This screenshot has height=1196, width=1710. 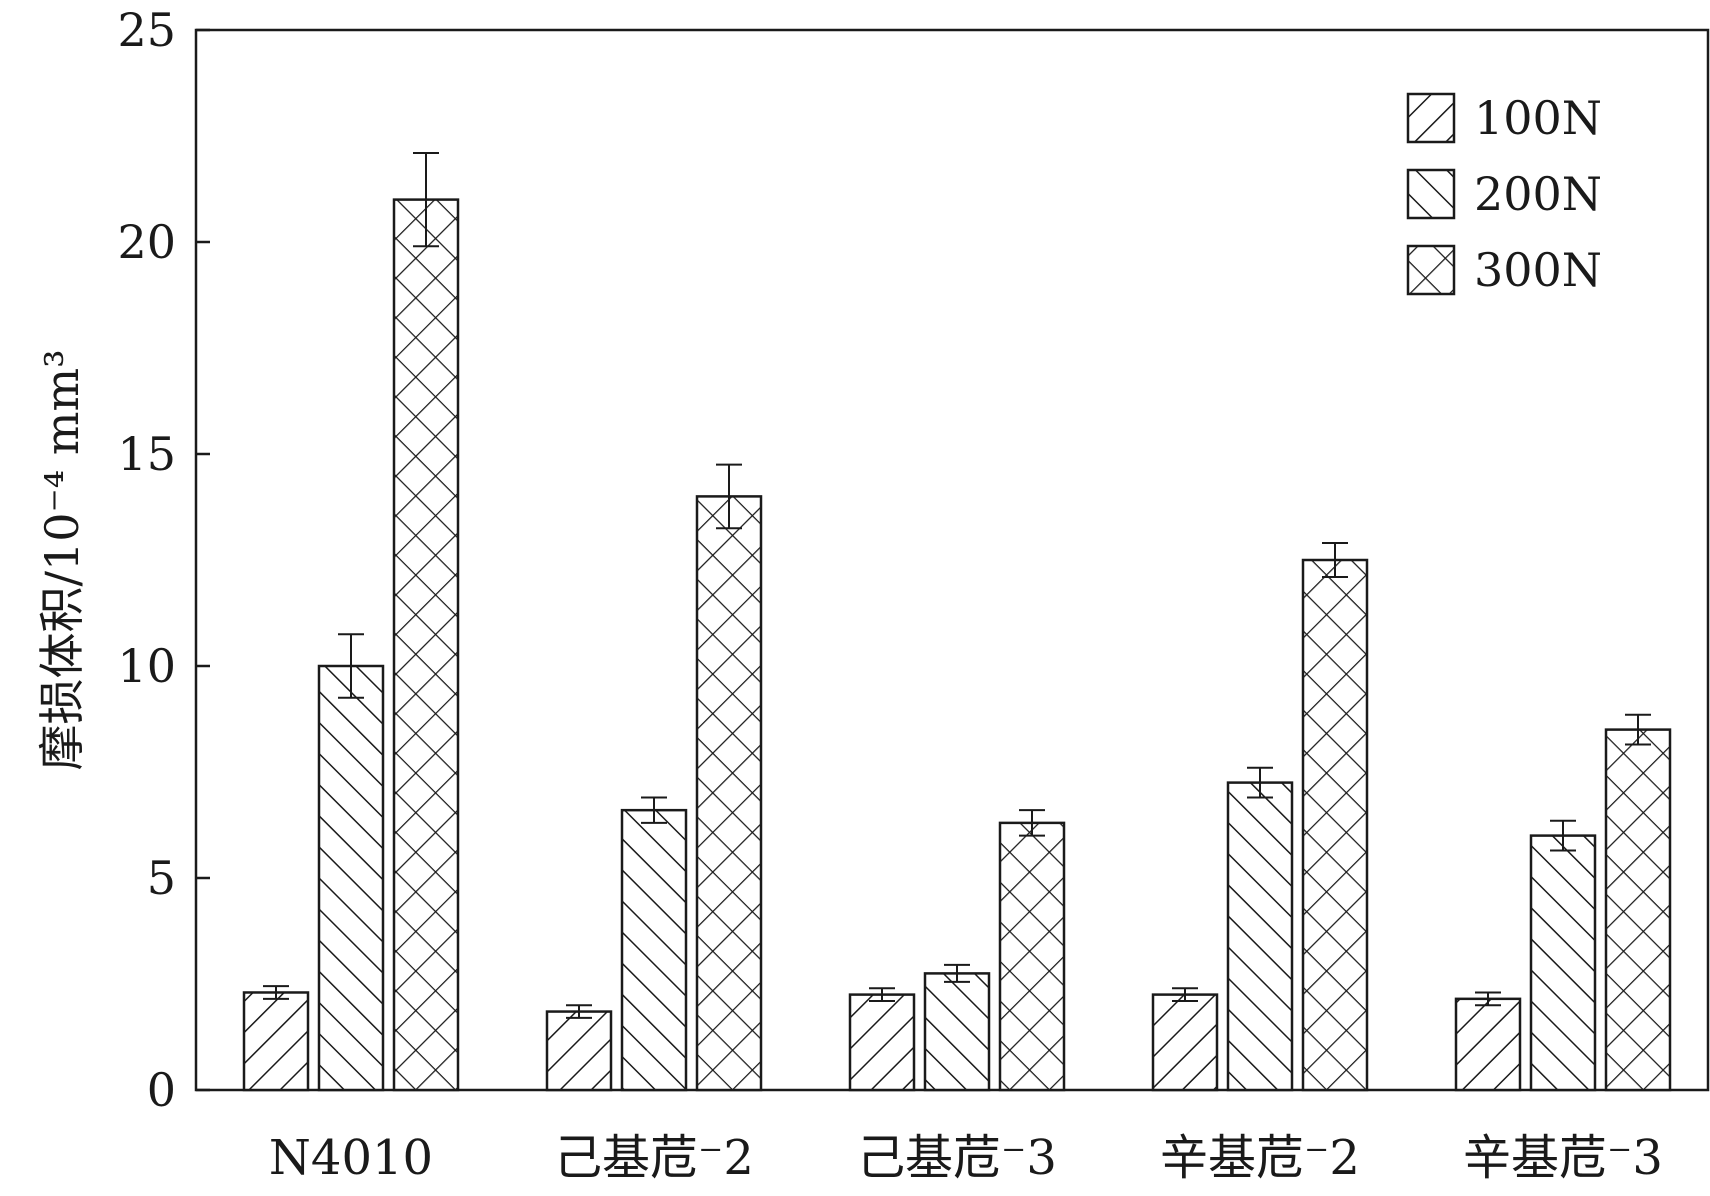 I want to click on y-axis-title: 摩损体积/10⁻⁴ mm³, so click(x=62, y=559).